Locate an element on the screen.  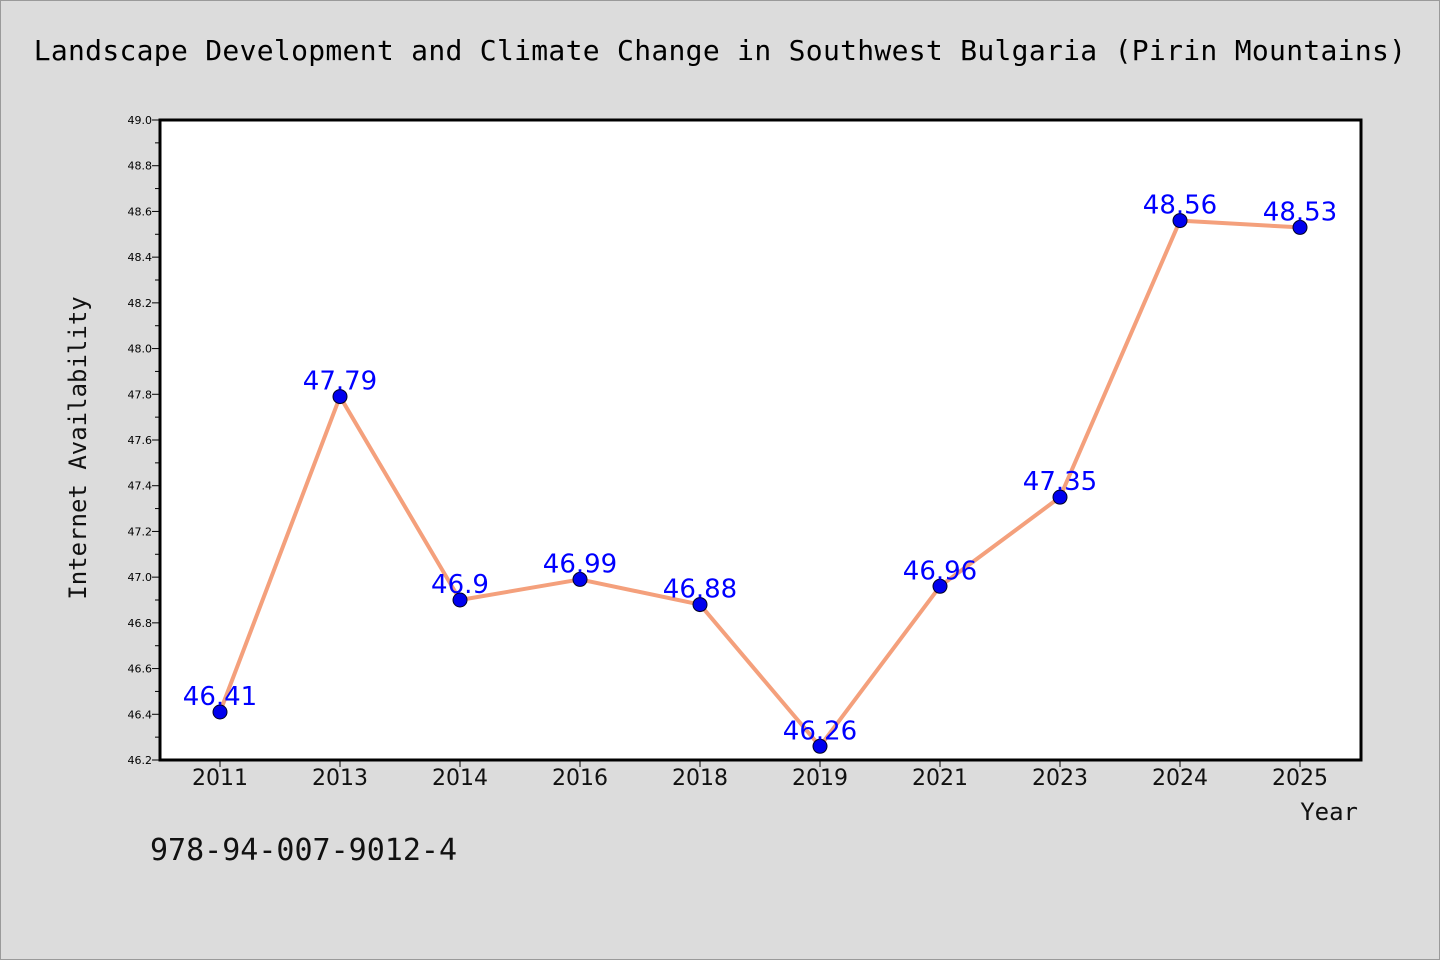
x-tick-label: 2019 is located at coordinates (820, 778).